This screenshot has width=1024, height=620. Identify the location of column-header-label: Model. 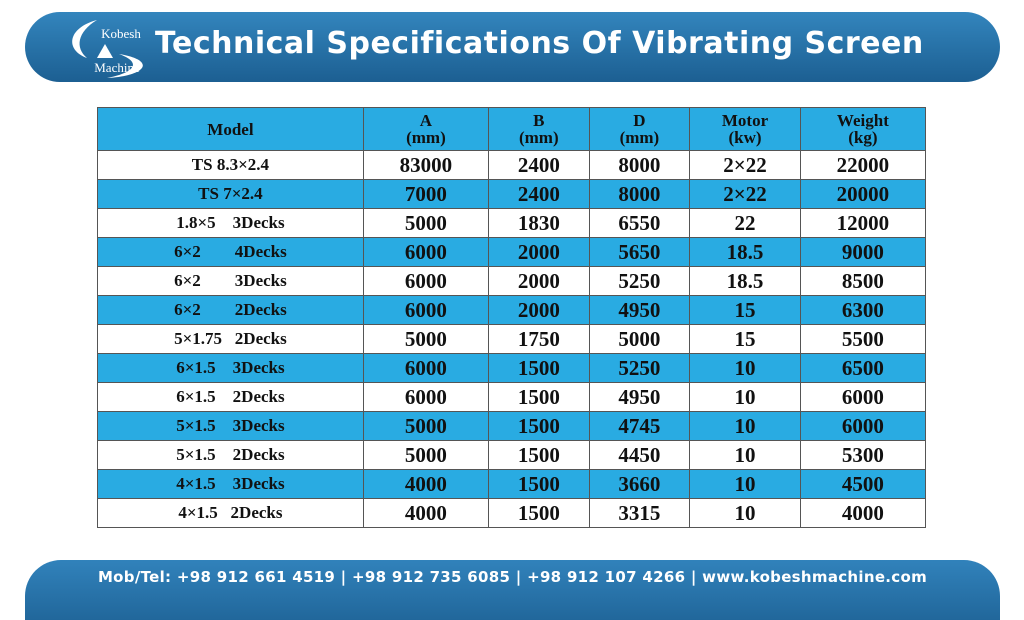
(230, 129).